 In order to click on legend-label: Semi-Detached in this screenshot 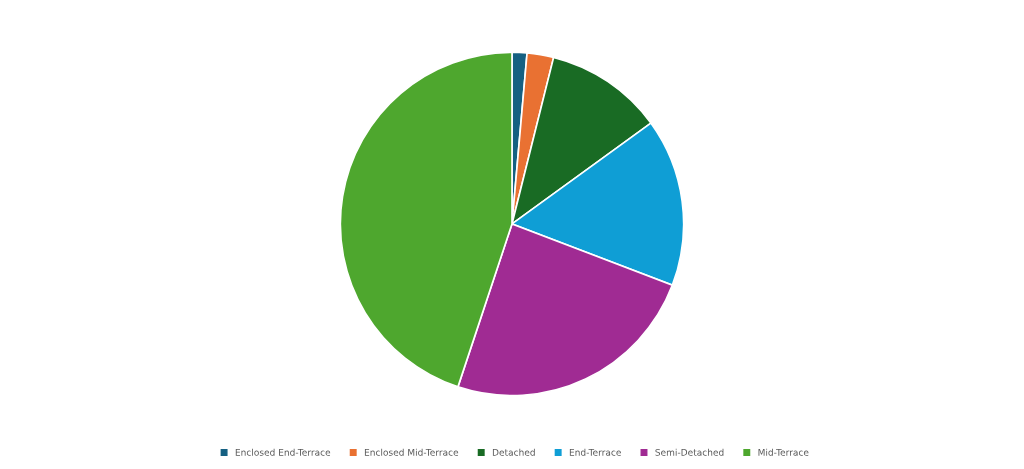, I will do `click(689, 452)`.